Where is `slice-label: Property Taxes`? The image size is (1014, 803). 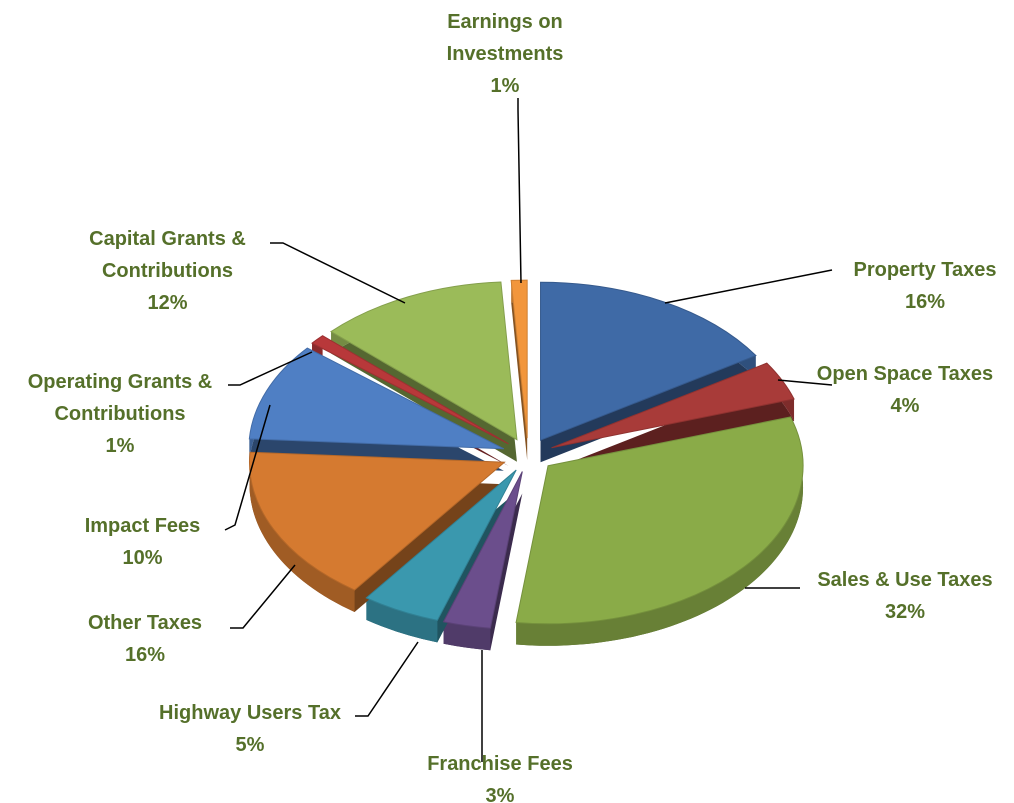 slice-label: Property Taxes is located at coordinates (925, 270).